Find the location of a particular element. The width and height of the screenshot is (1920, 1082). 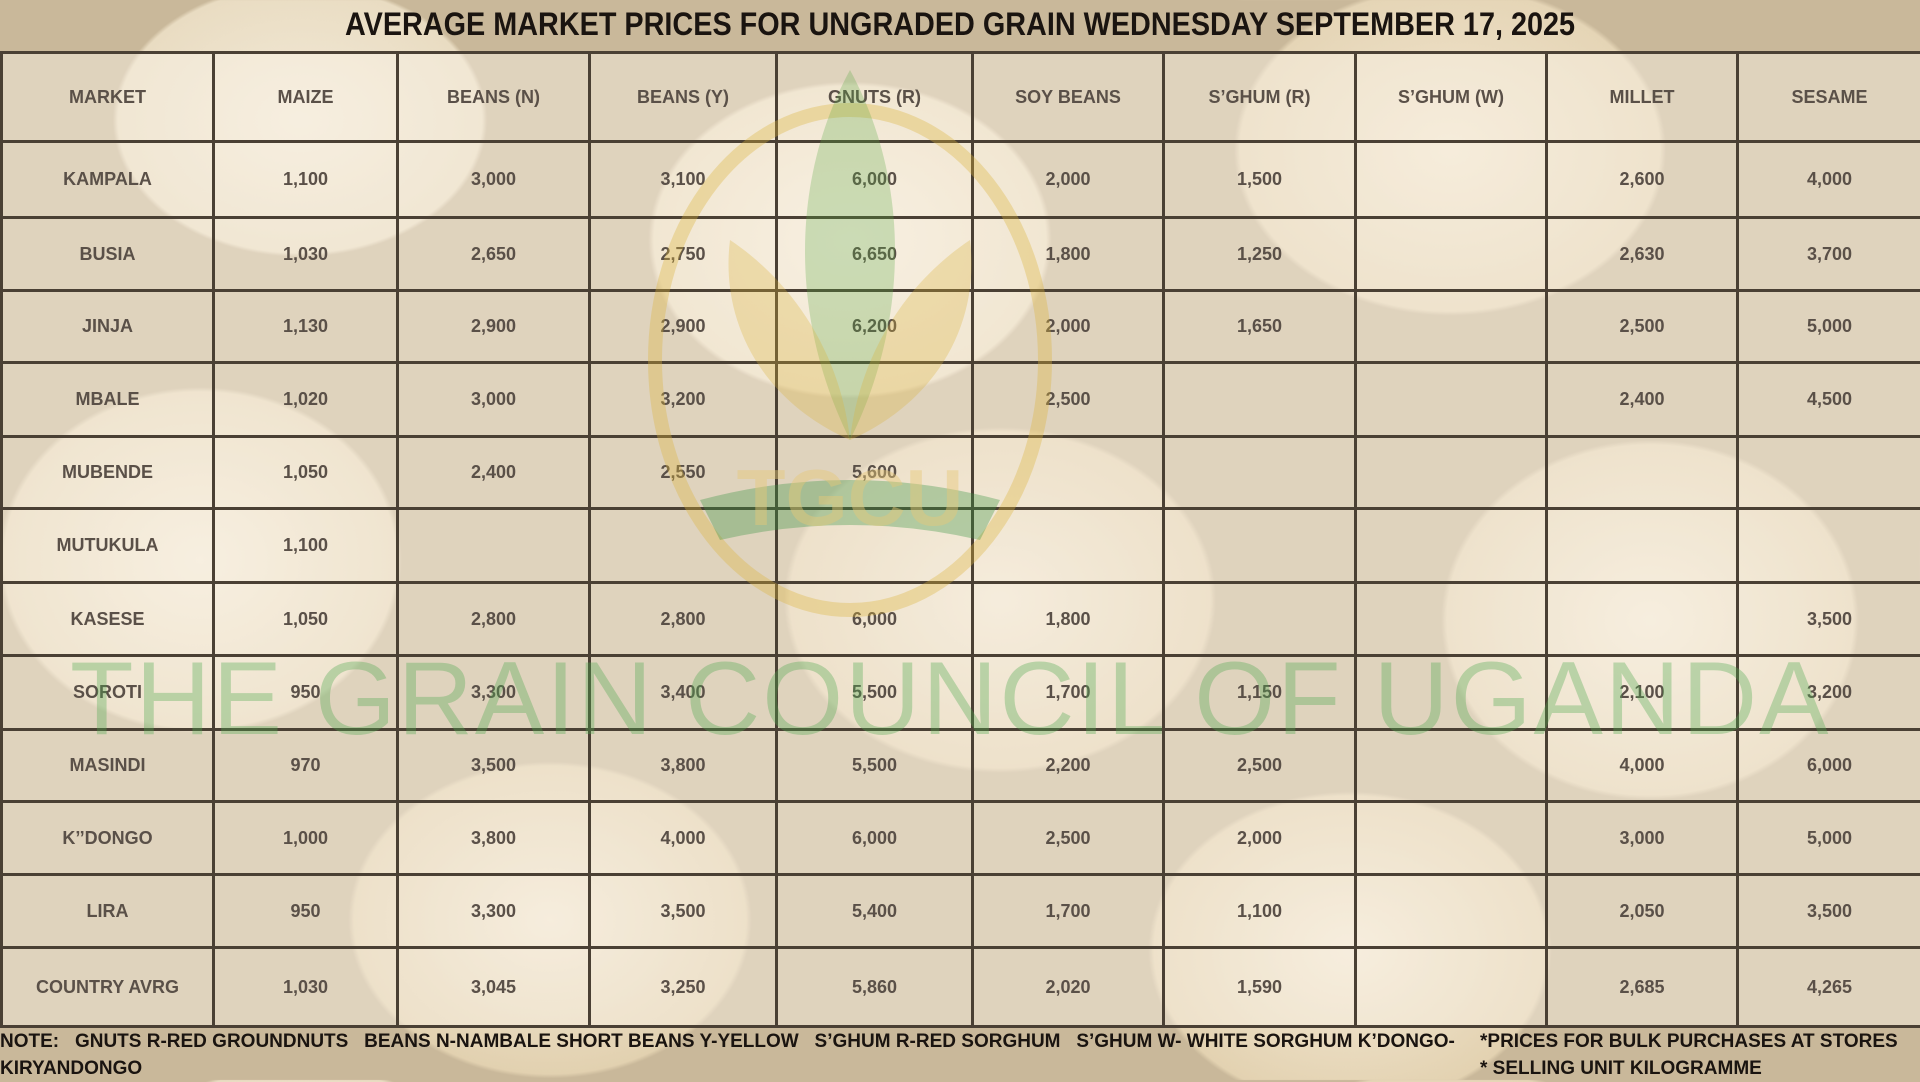

header-cell: BEANS (Y) is located at coordinates (683, 97).